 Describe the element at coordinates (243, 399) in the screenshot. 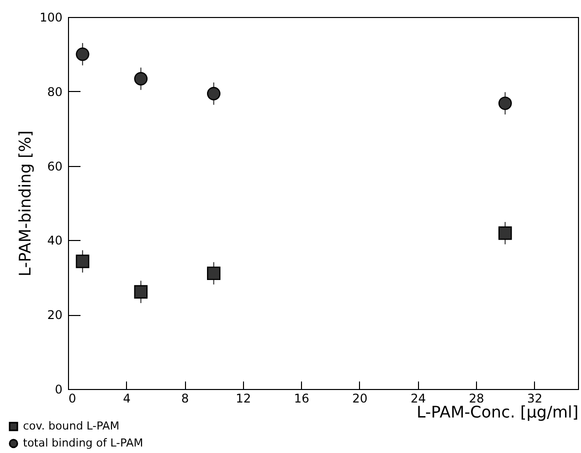

I see `x-tick-label: 12` at that location.